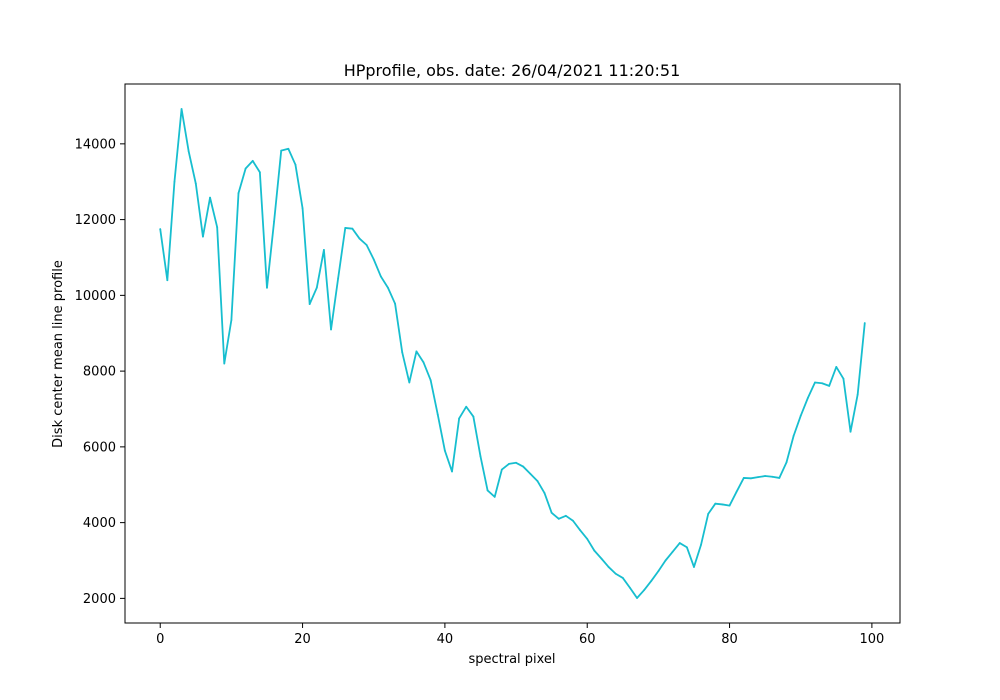 Image resolution: width=1000 pixels, height=700 pixels. What do you see at coordinates (58, 354) in the screenshot?
I see `y-axis-label: Disk center mean line profile` at bounding box center [58, 354].